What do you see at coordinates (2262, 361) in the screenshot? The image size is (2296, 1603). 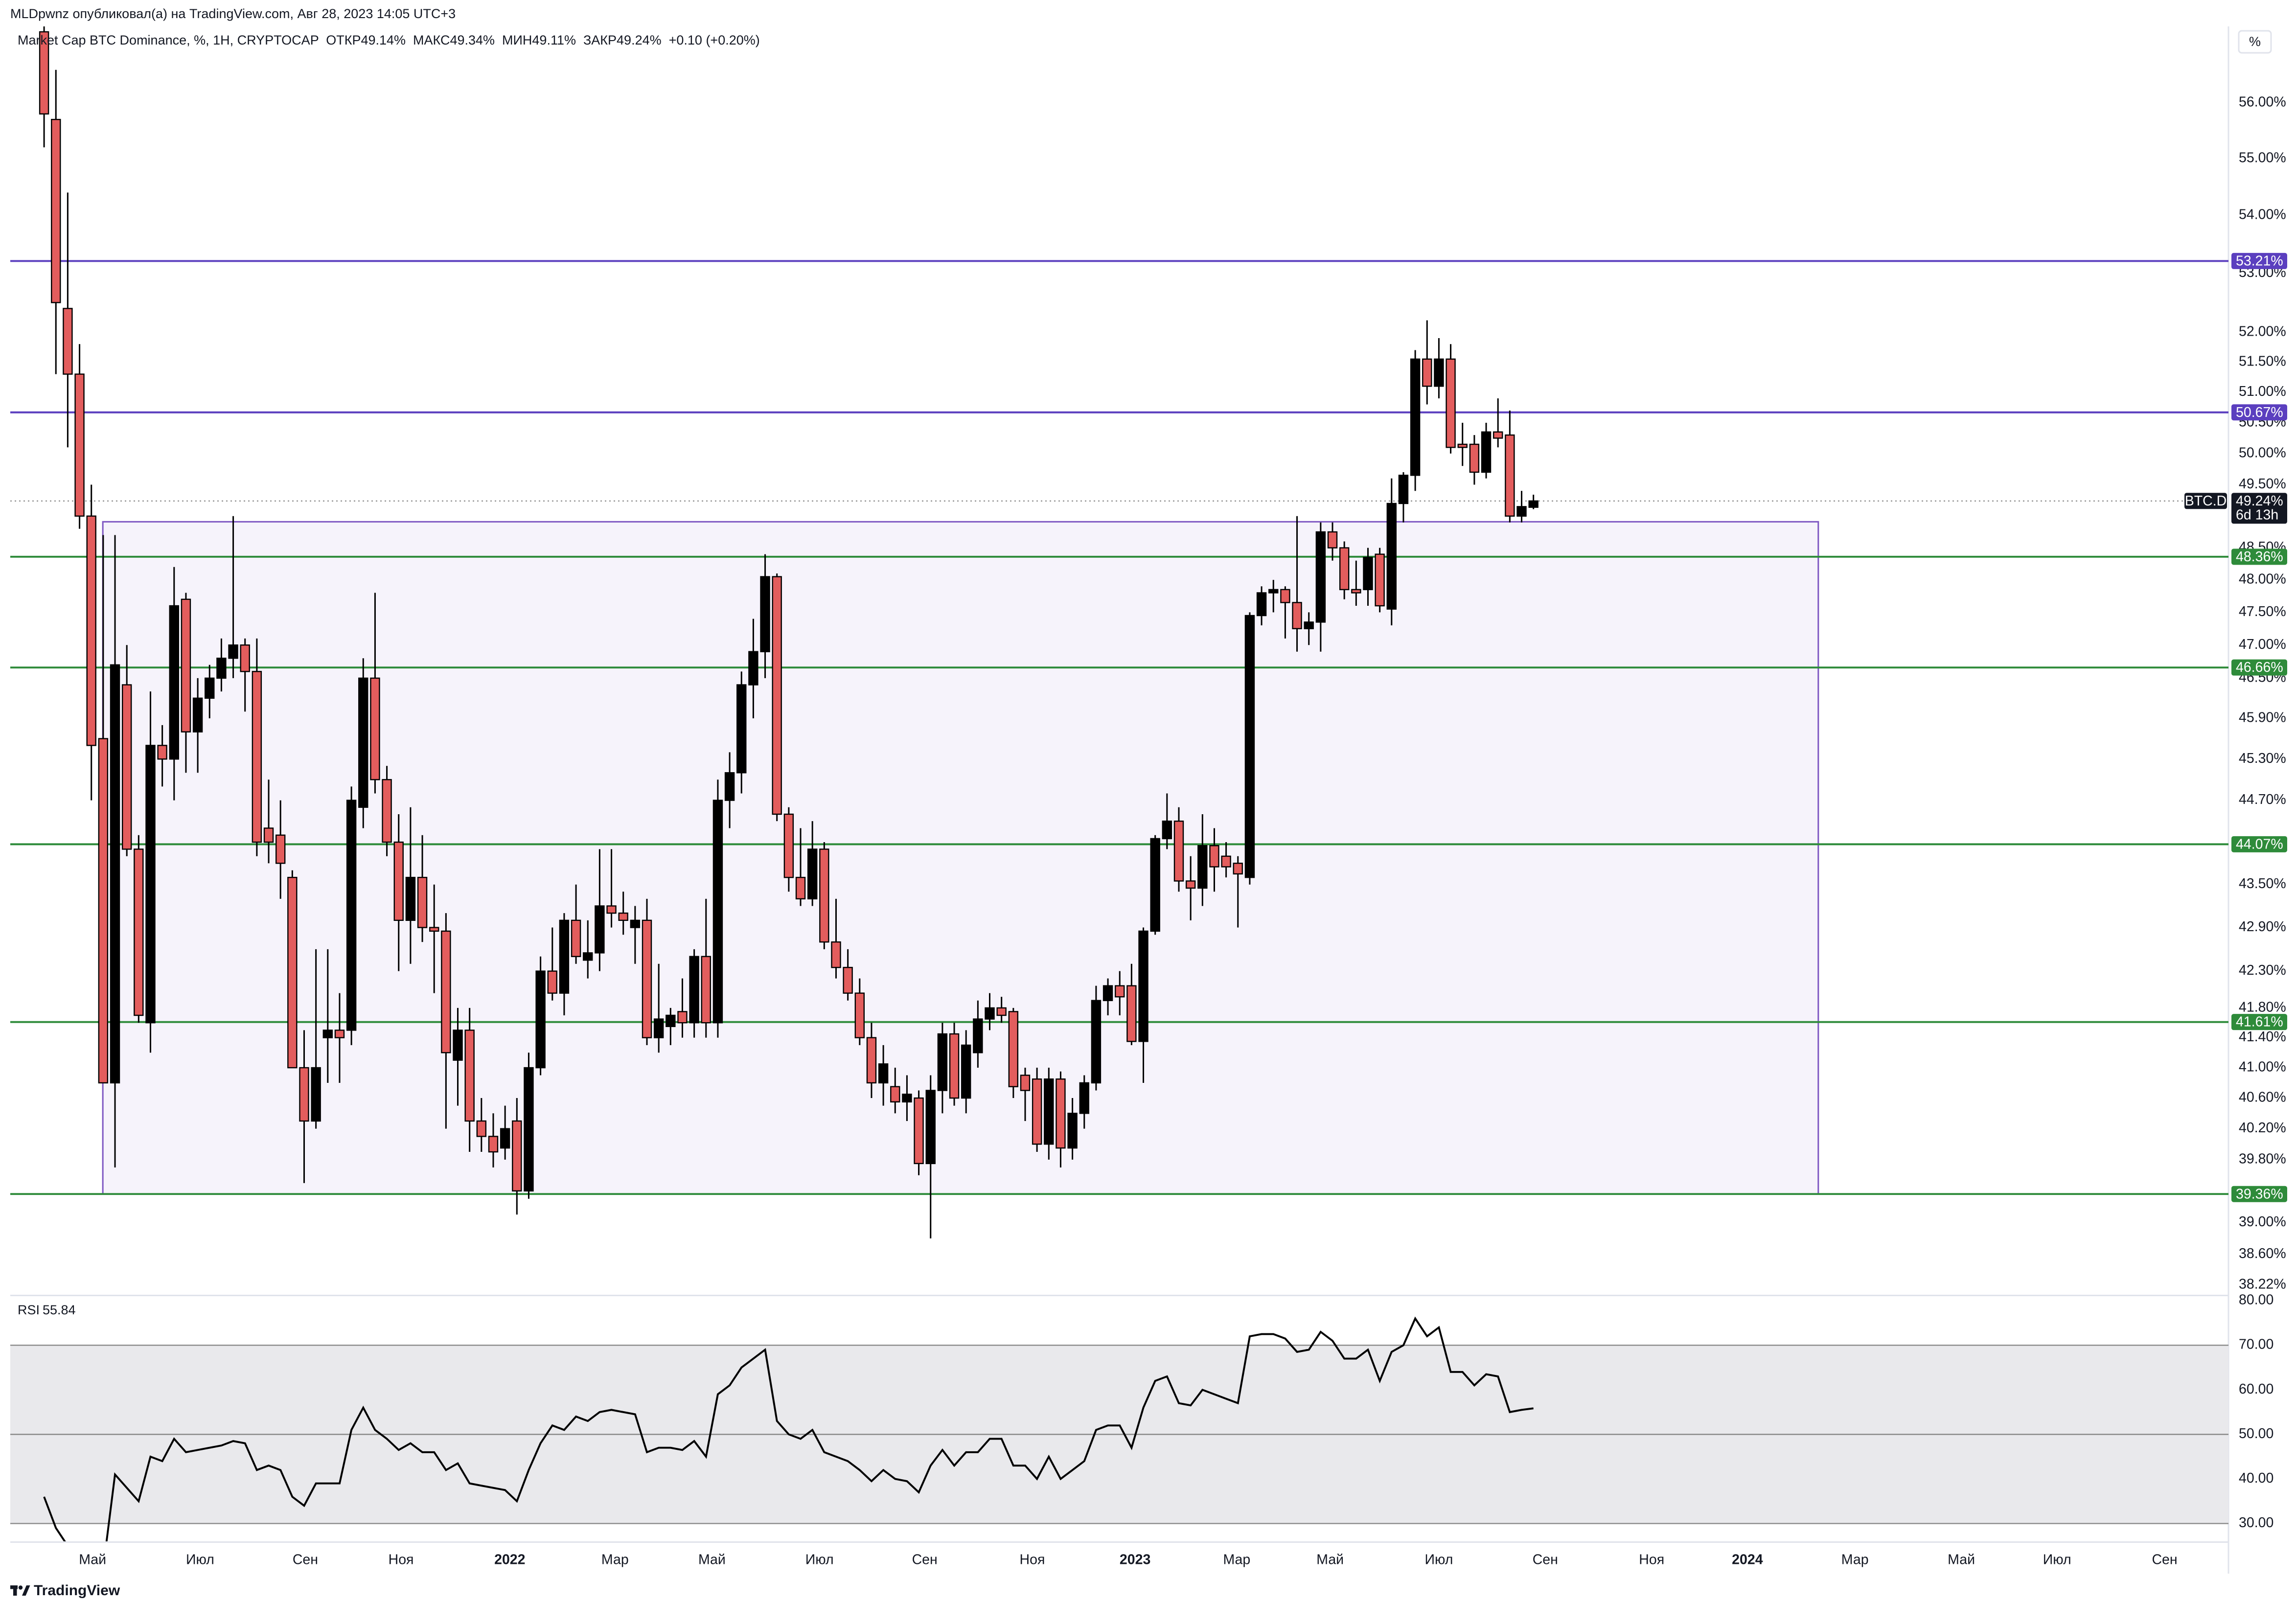 I see `y-tick-label: 51.50%` at bounding box center [2262, 361].